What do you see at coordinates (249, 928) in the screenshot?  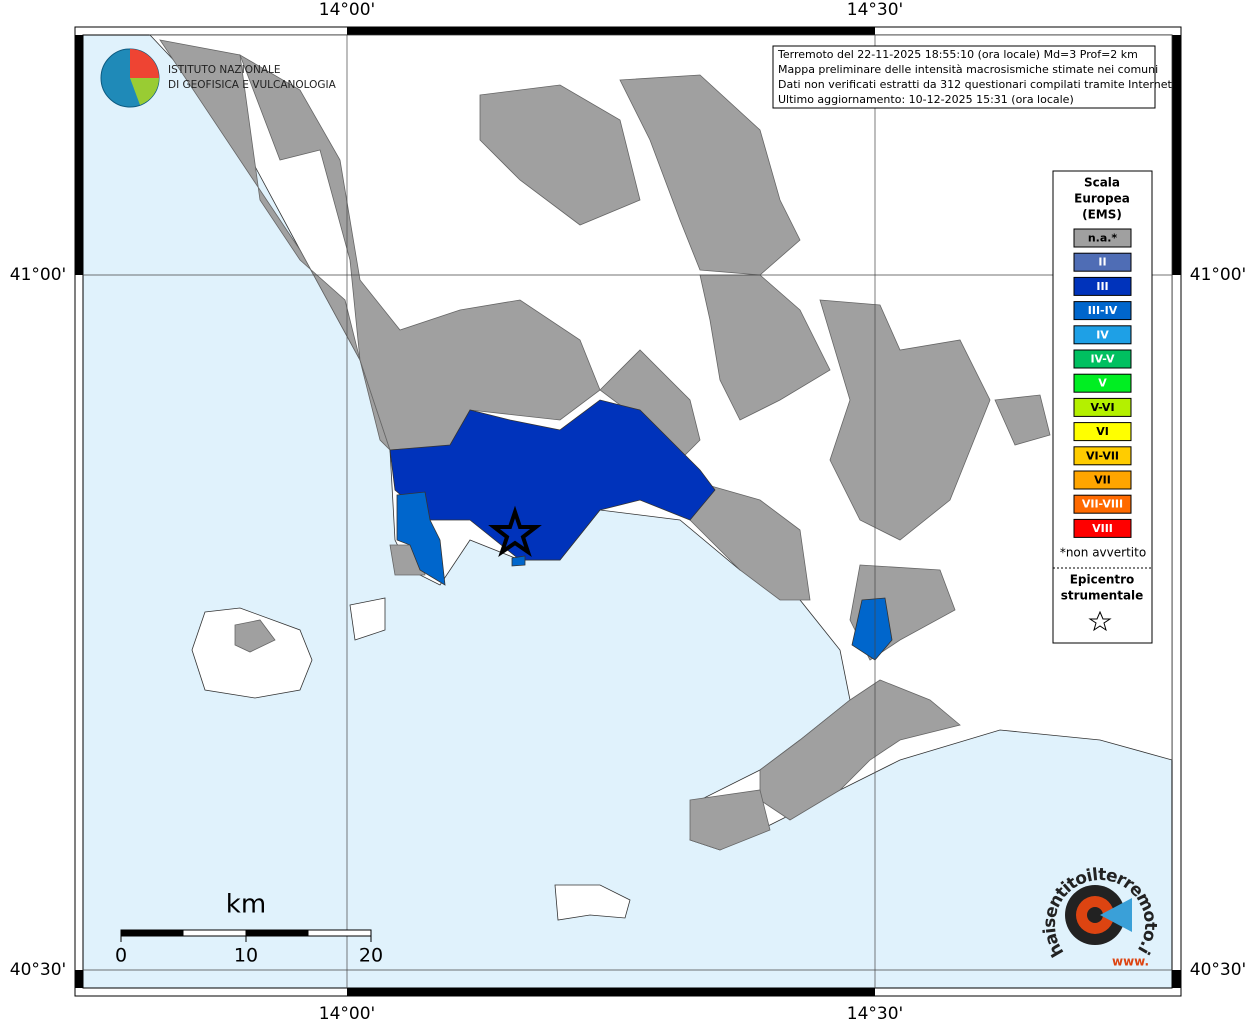 I see `scale-bar: km 0 10 20` at bounding box center [249, 928].